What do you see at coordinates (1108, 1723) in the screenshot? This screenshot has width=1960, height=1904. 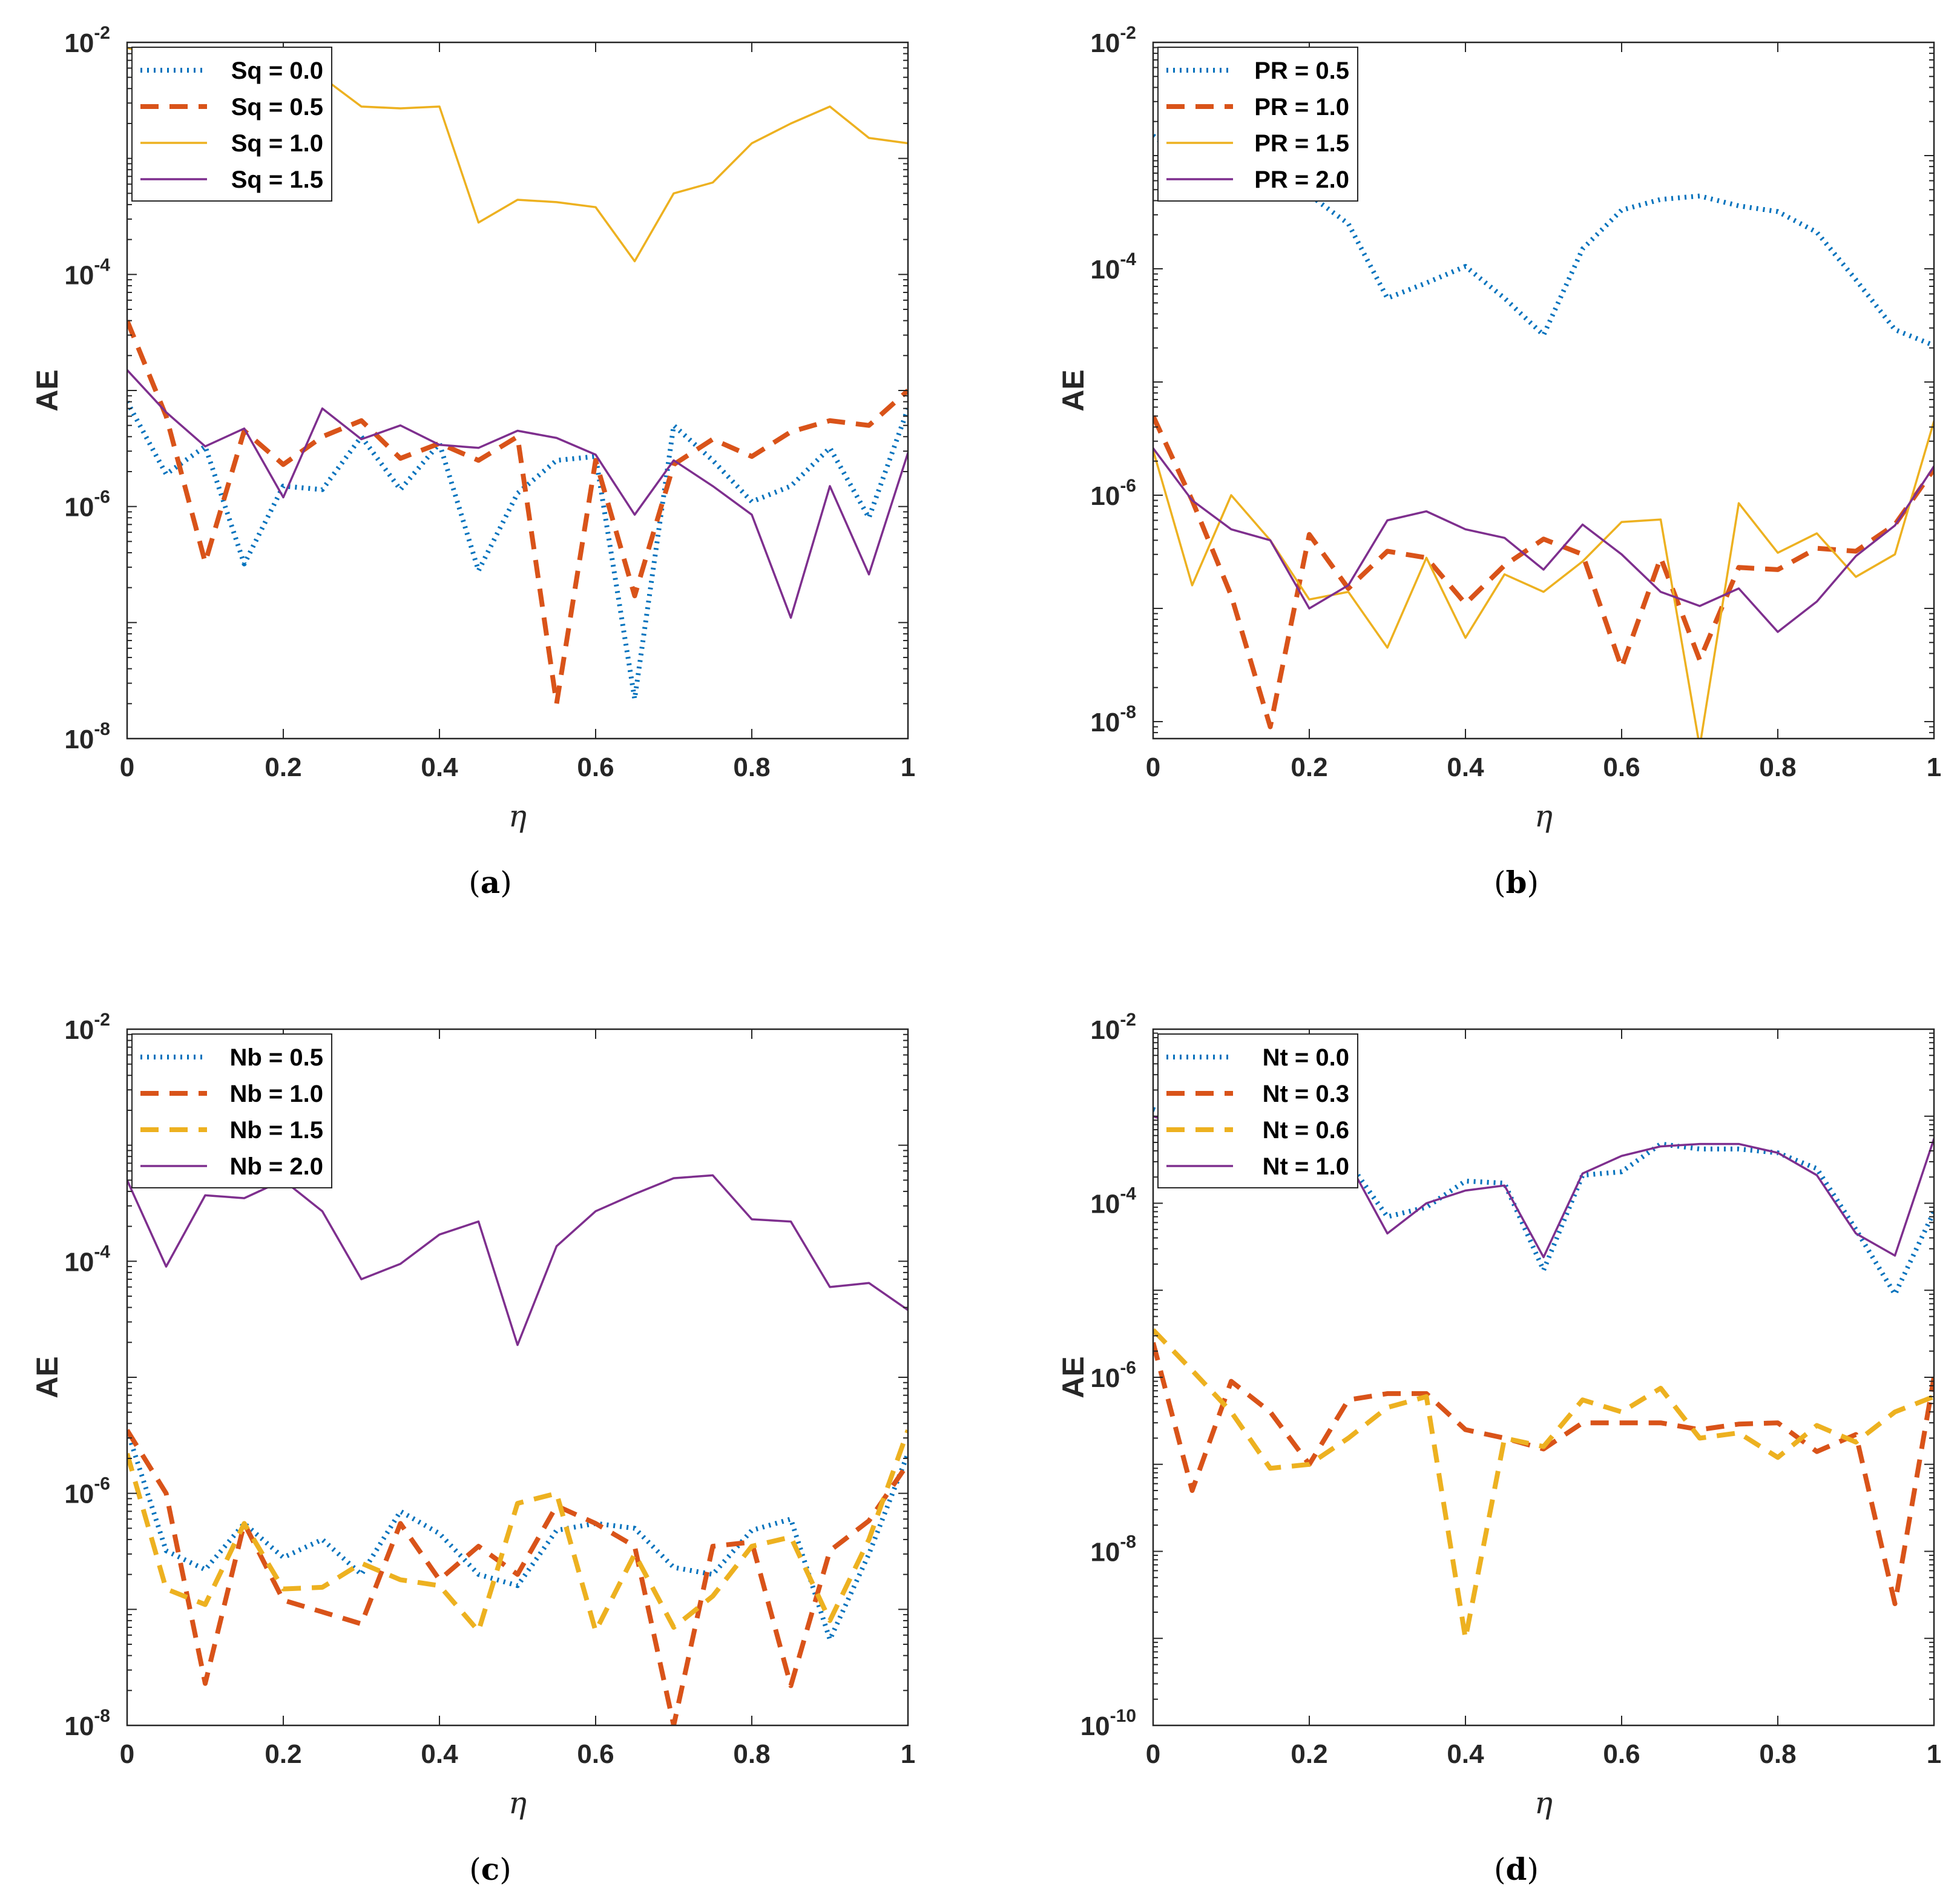 I see `y-tick-label: 10⁻¹⁰` at bounding box center [1108, 1723].